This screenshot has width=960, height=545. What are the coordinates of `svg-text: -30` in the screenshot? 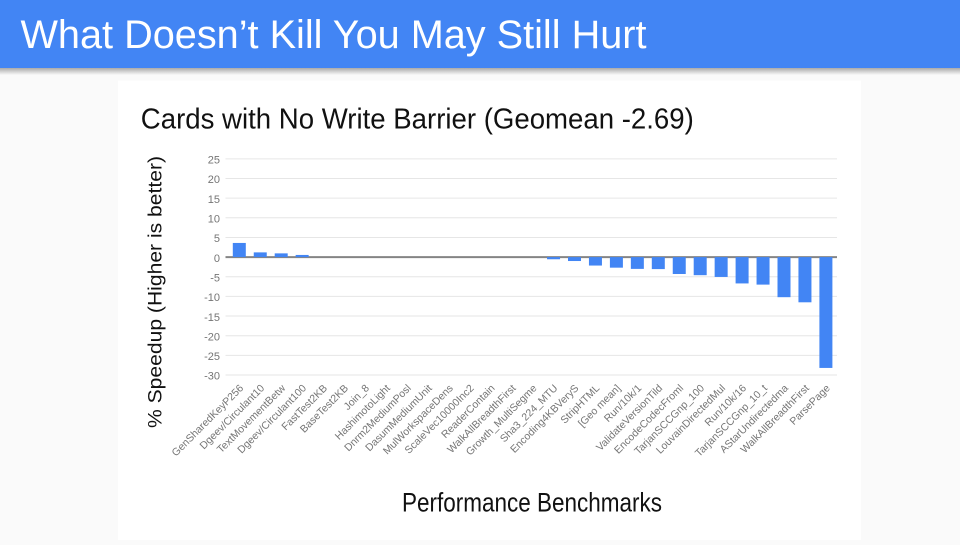 It's located at (212, 377).